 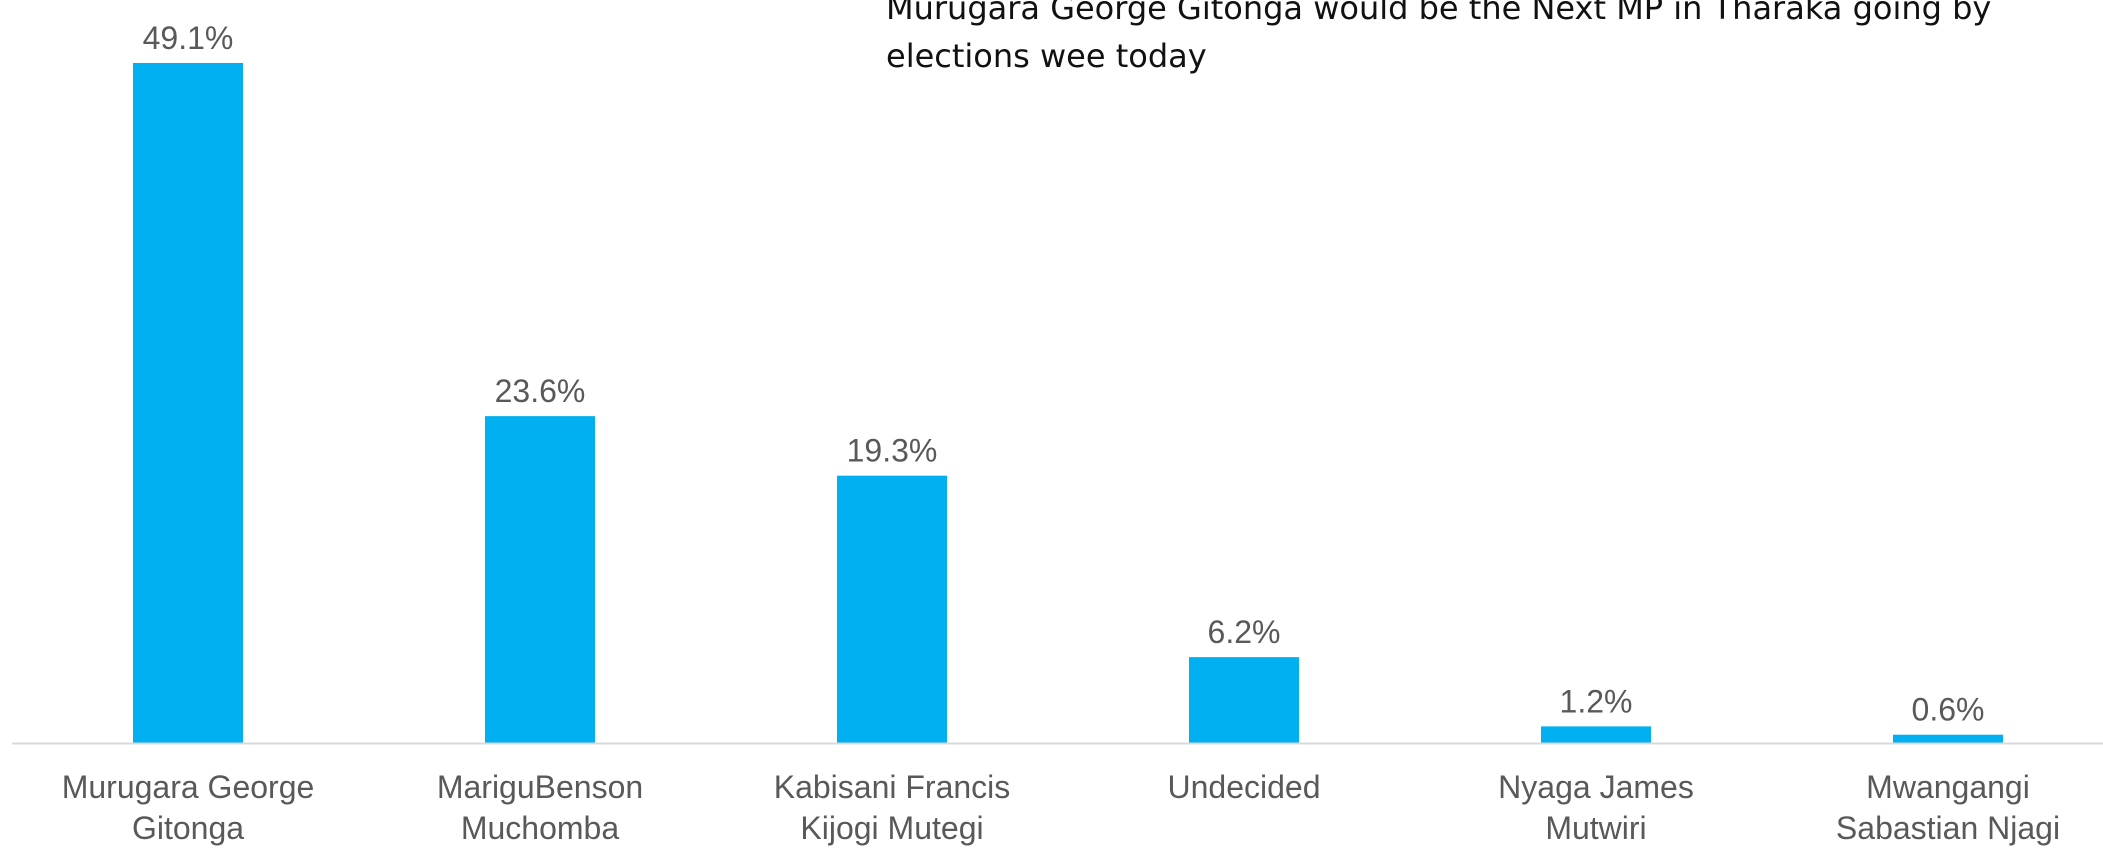 What do you see at coordinates (540, 807) in the screenshot?
I see `category-label-2: MariguBenson Muchomba` at bounding box center [540, 807].